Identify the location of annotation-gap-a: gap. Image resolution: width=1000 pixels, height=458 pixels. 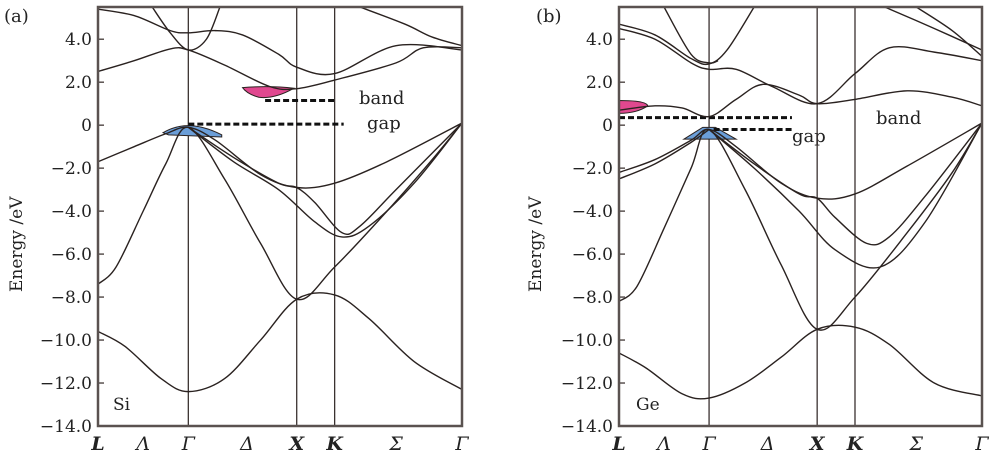
(384, 123).